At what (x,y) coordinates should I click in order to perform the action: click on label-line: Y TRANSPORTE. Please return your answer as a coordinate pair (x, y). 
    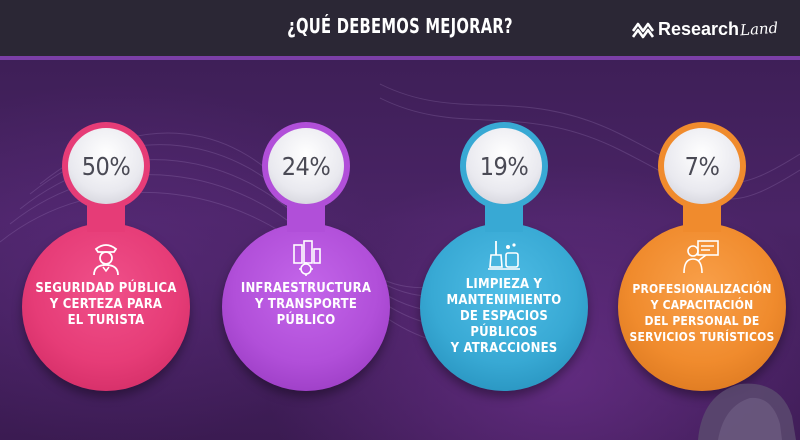
    Looking at the image, I should click on (306, 304).